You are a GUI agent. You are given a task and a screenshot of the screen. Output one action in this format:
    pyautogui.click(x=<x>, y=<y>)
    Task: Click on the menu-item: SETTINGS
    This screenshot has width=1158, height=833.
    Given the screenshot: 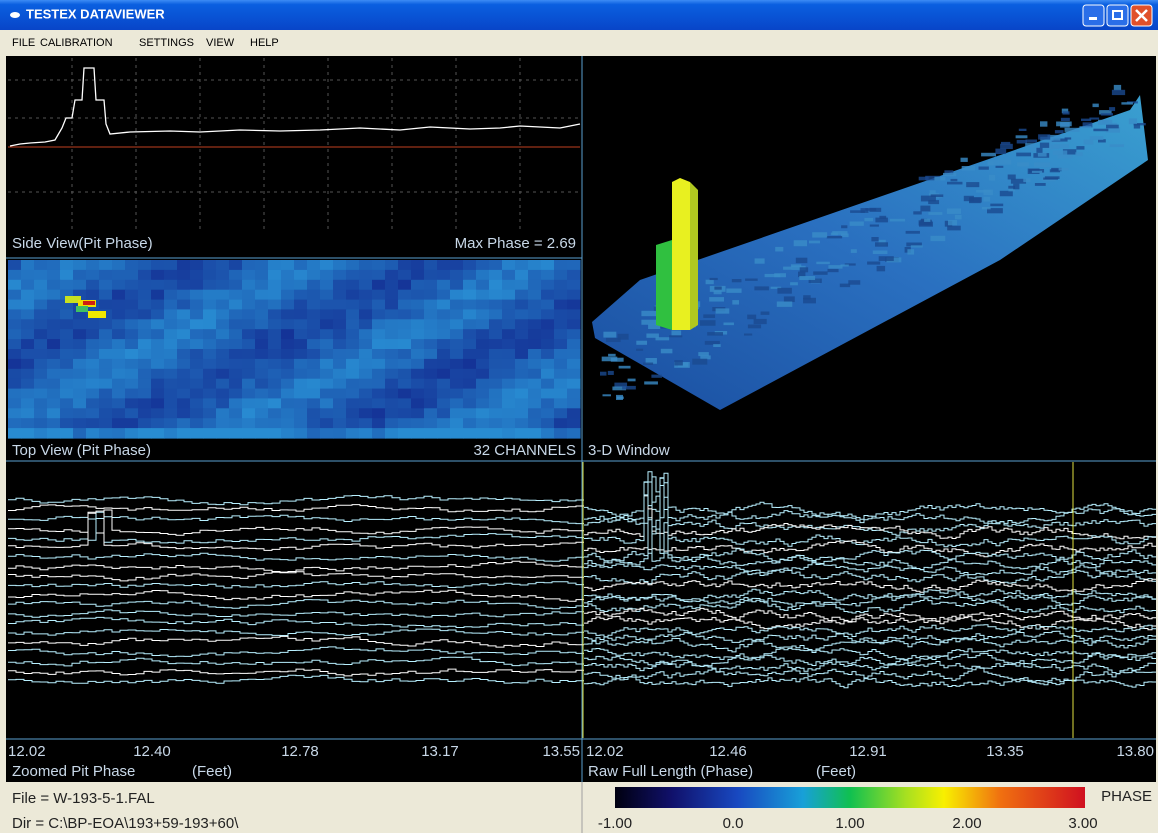 What is the action you would take?
    pyautogui.click(x=166, y=43)
    